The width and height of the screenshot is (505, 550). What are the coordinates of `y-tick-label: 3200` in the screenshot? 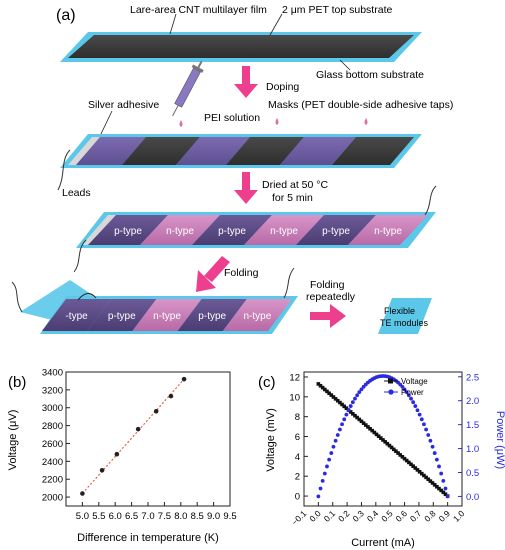 It's located at (52, 390).